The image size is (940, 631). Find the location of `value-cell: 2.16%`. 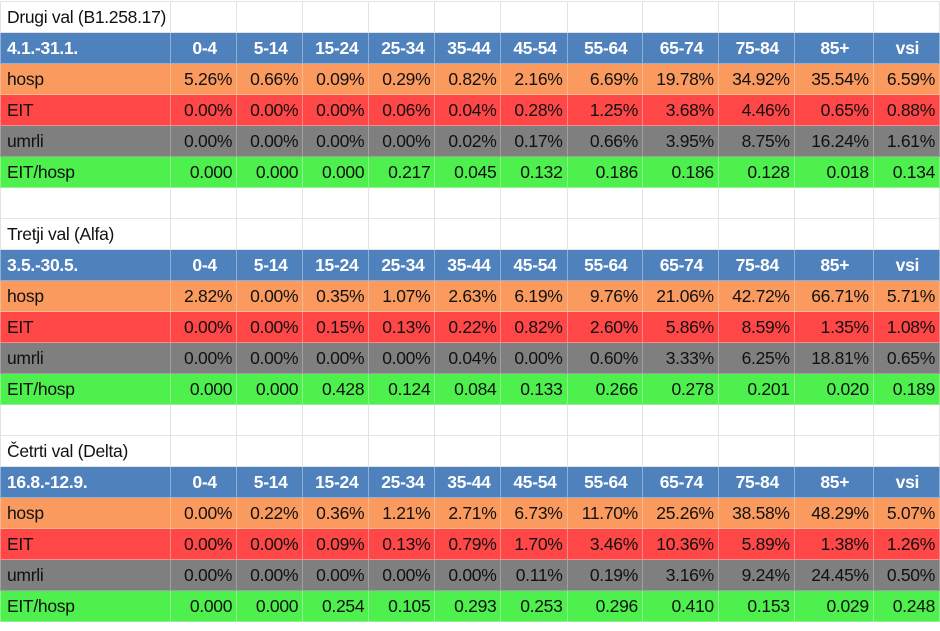

value-cell: 2.16% is located at coordinates (534, 79).